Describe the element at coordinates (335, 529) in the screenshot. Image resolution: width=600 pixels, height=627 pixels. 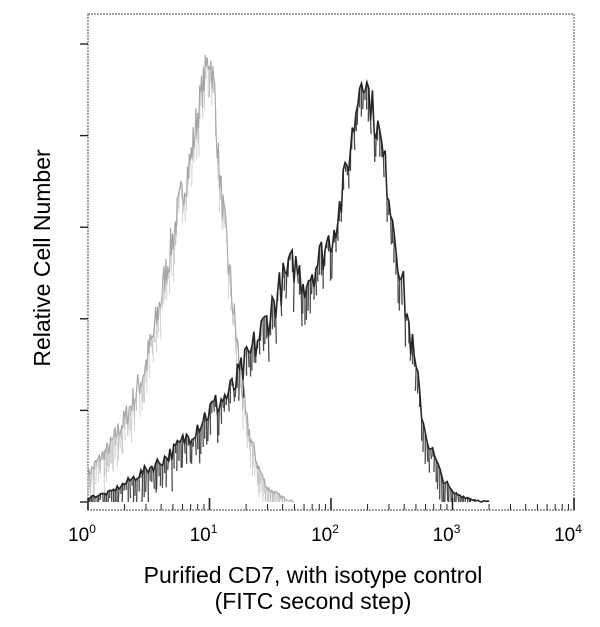
I see `x-tick-label-exponent: 2` at that location.